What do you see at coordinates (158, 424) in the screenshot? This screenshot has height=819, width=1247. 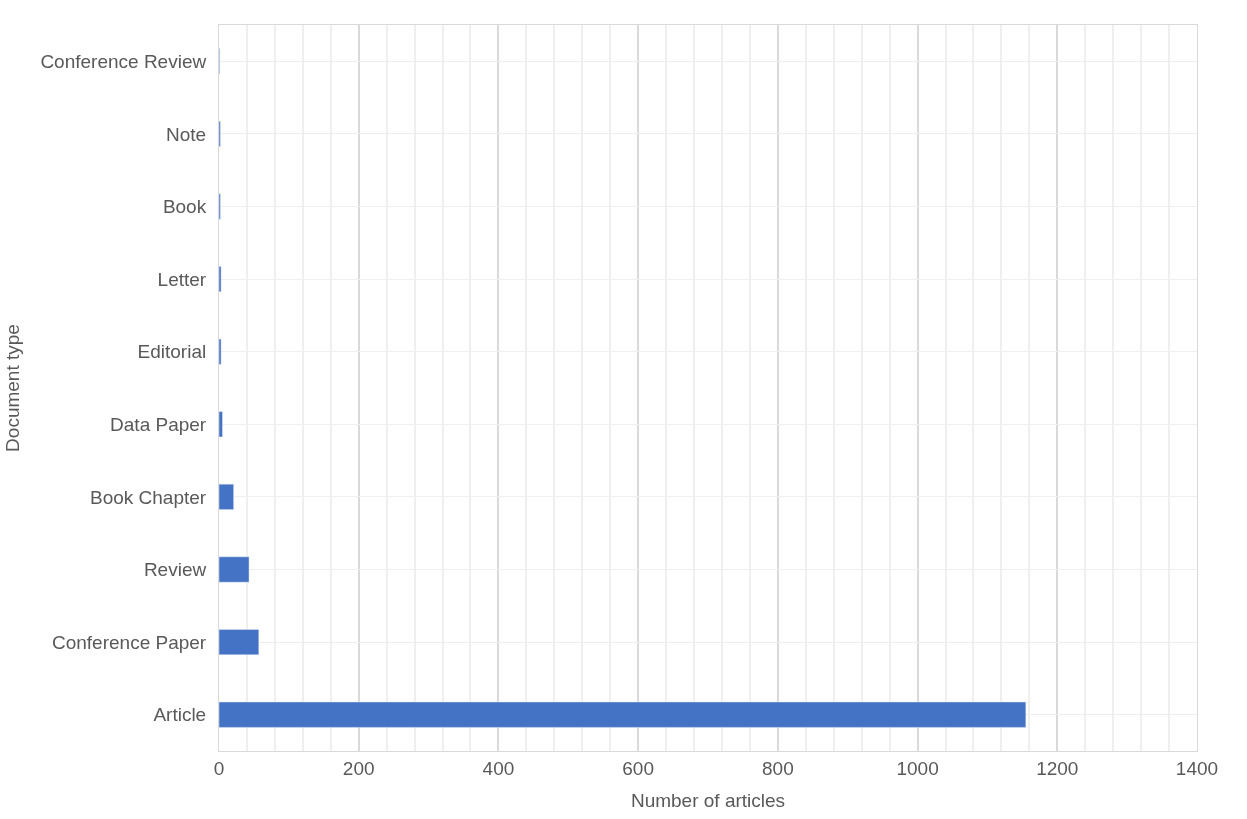 I see `y-tick-label: Data Paper` at bounding box center [158, 424].